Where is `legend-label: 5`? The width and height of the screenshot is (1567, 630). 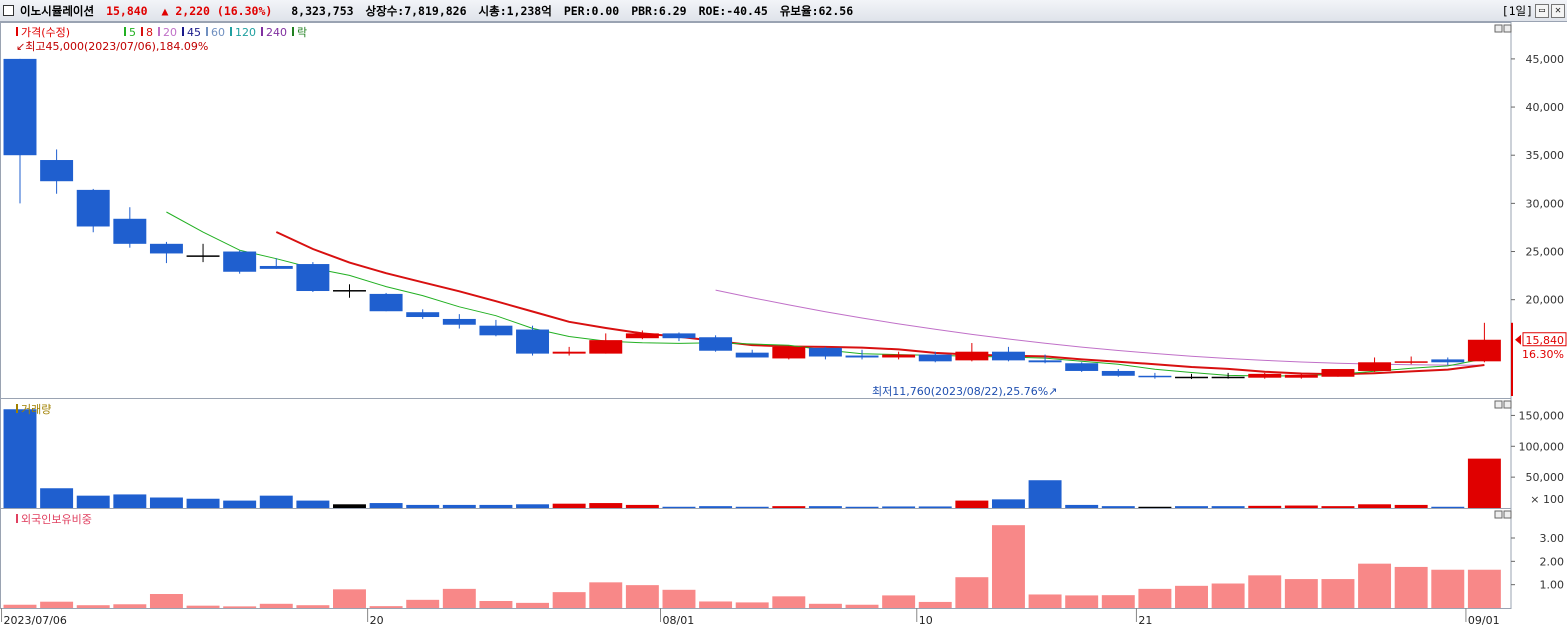
legend-label: 5 is located at coordinates (132, 32).